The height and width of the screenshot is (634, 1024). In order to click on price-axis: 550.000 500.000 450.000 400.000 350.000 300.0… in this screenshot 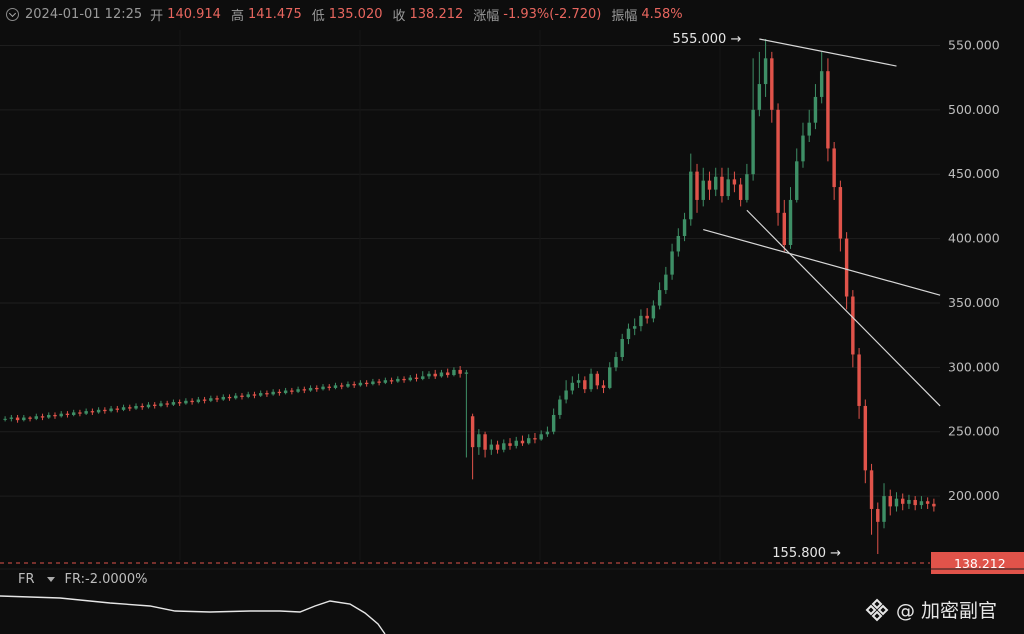, I will do `click(977, 305)`.